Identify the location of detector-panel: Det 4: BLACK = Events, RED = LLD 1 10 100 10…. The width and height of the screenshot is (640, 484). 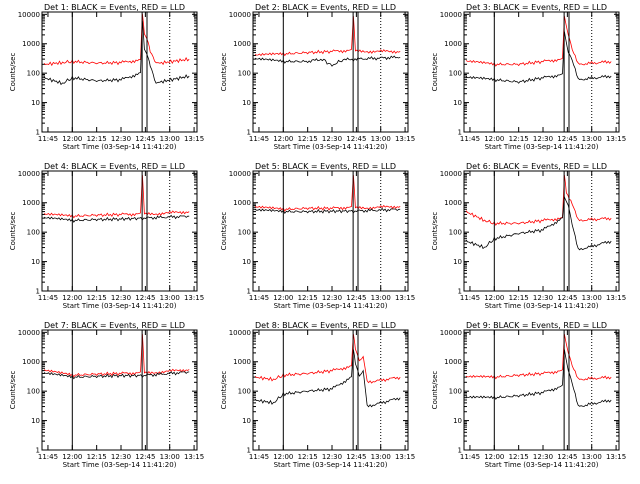
(106, 236).